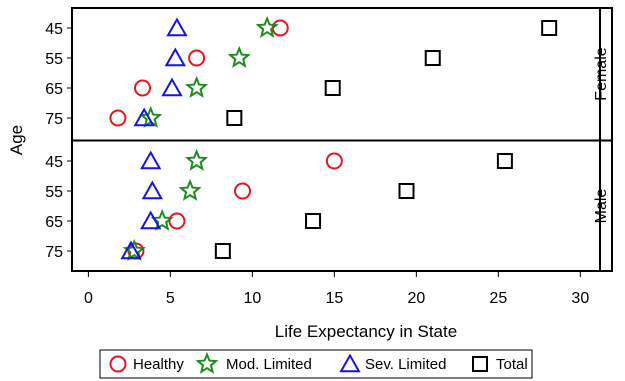 The width and height of the screenshot is (625, 381). What do you see at coordinates (350, 363) in the screenshot?
I see `legend-triangle-icon` at bounding box center [350, 363].